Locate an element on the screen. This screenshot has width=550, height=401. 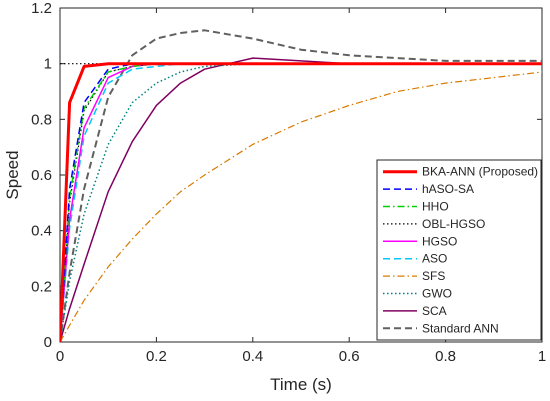
y-tick-label: 1.2 is located at coordinates (41, 8).